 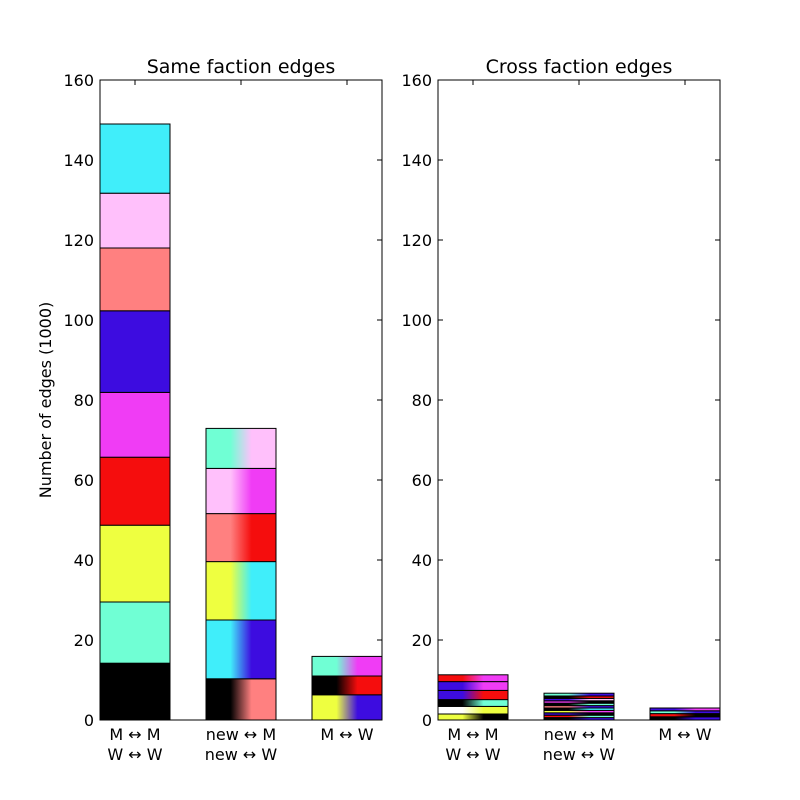 I want to click on y-axis-label: Number of edges (1000), so click(x=45, y=400).